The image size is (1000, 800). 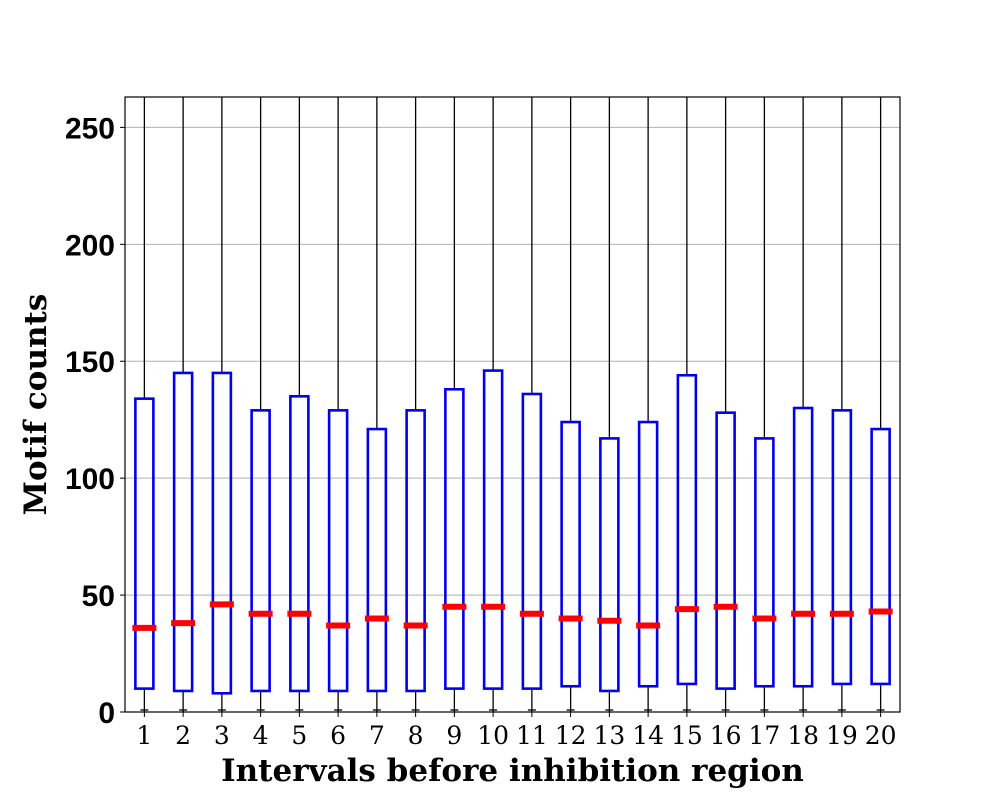 I want to click on x-tick-label: 16, so click(x=726, y=735).